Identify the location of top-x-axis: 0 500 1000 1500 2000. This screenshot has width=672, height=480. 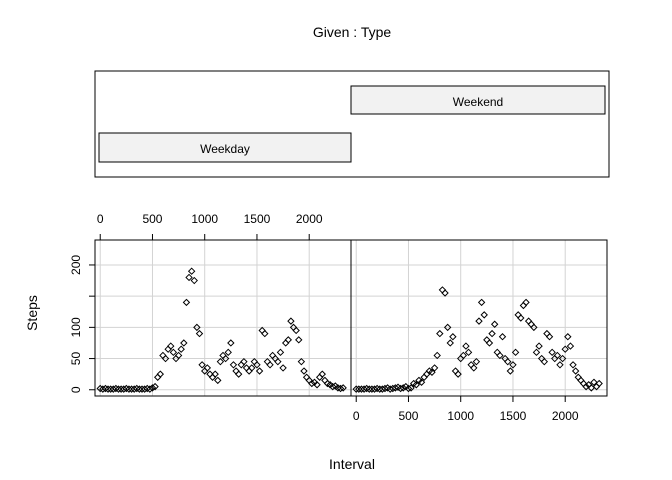
(210, 226).